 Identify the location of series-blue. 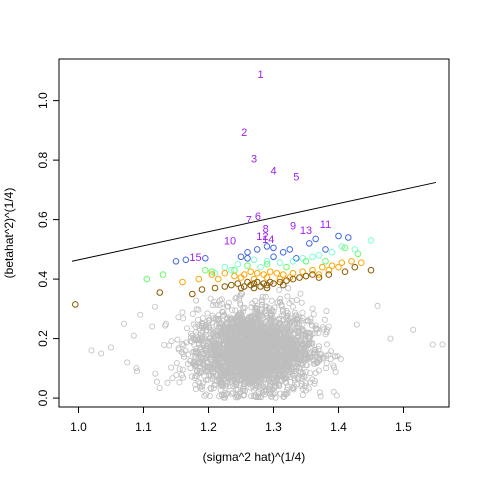
(262, 248).